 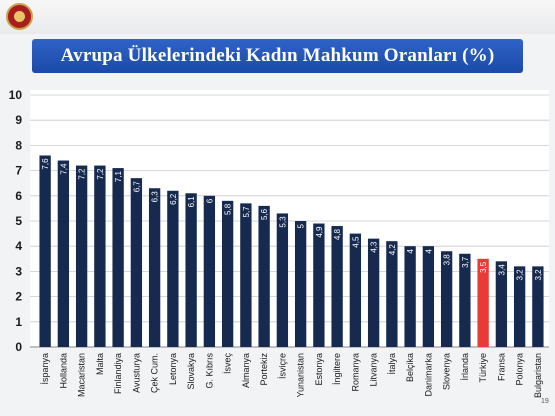 What do you see at coordinates (18, 196) in the screenshot?
I see `y-tick-label: 6` at bounding box center [18, 196].